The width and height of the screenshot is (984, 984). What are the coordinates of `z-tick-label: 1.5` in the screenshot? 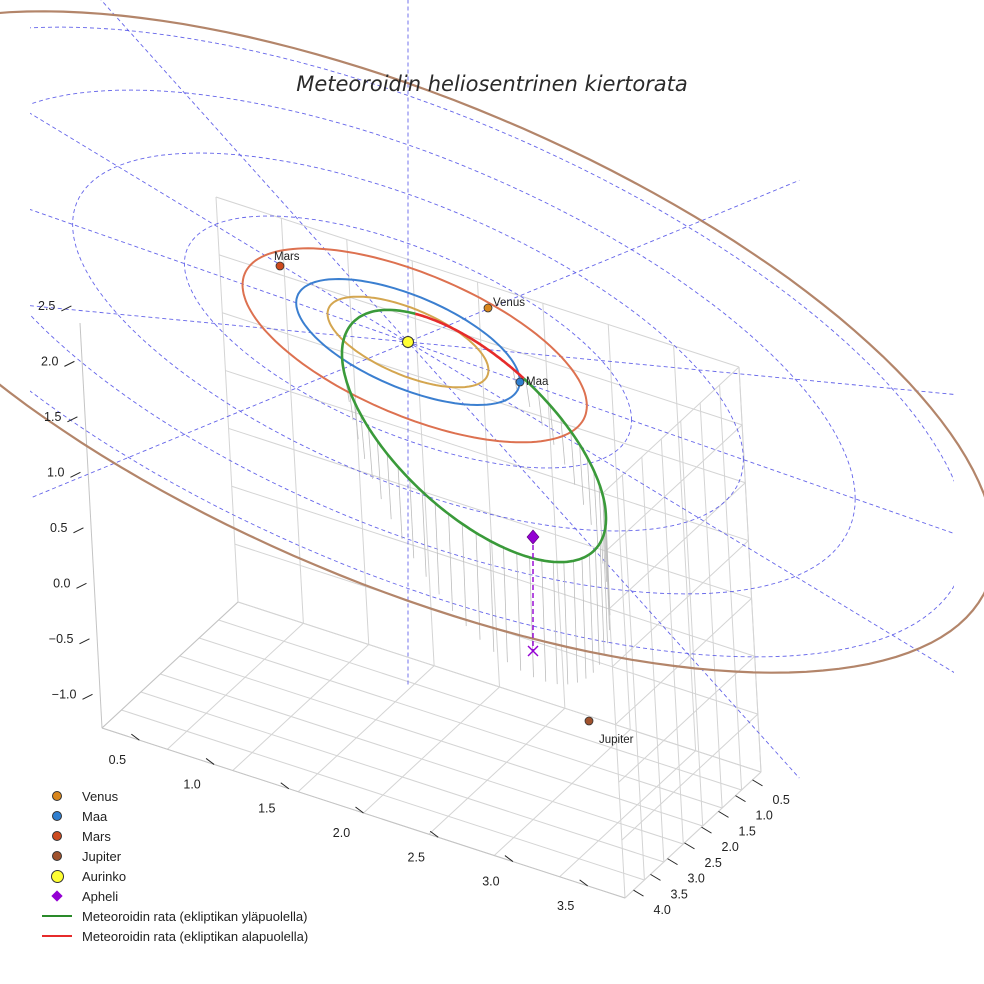 It's located at (52, 417).